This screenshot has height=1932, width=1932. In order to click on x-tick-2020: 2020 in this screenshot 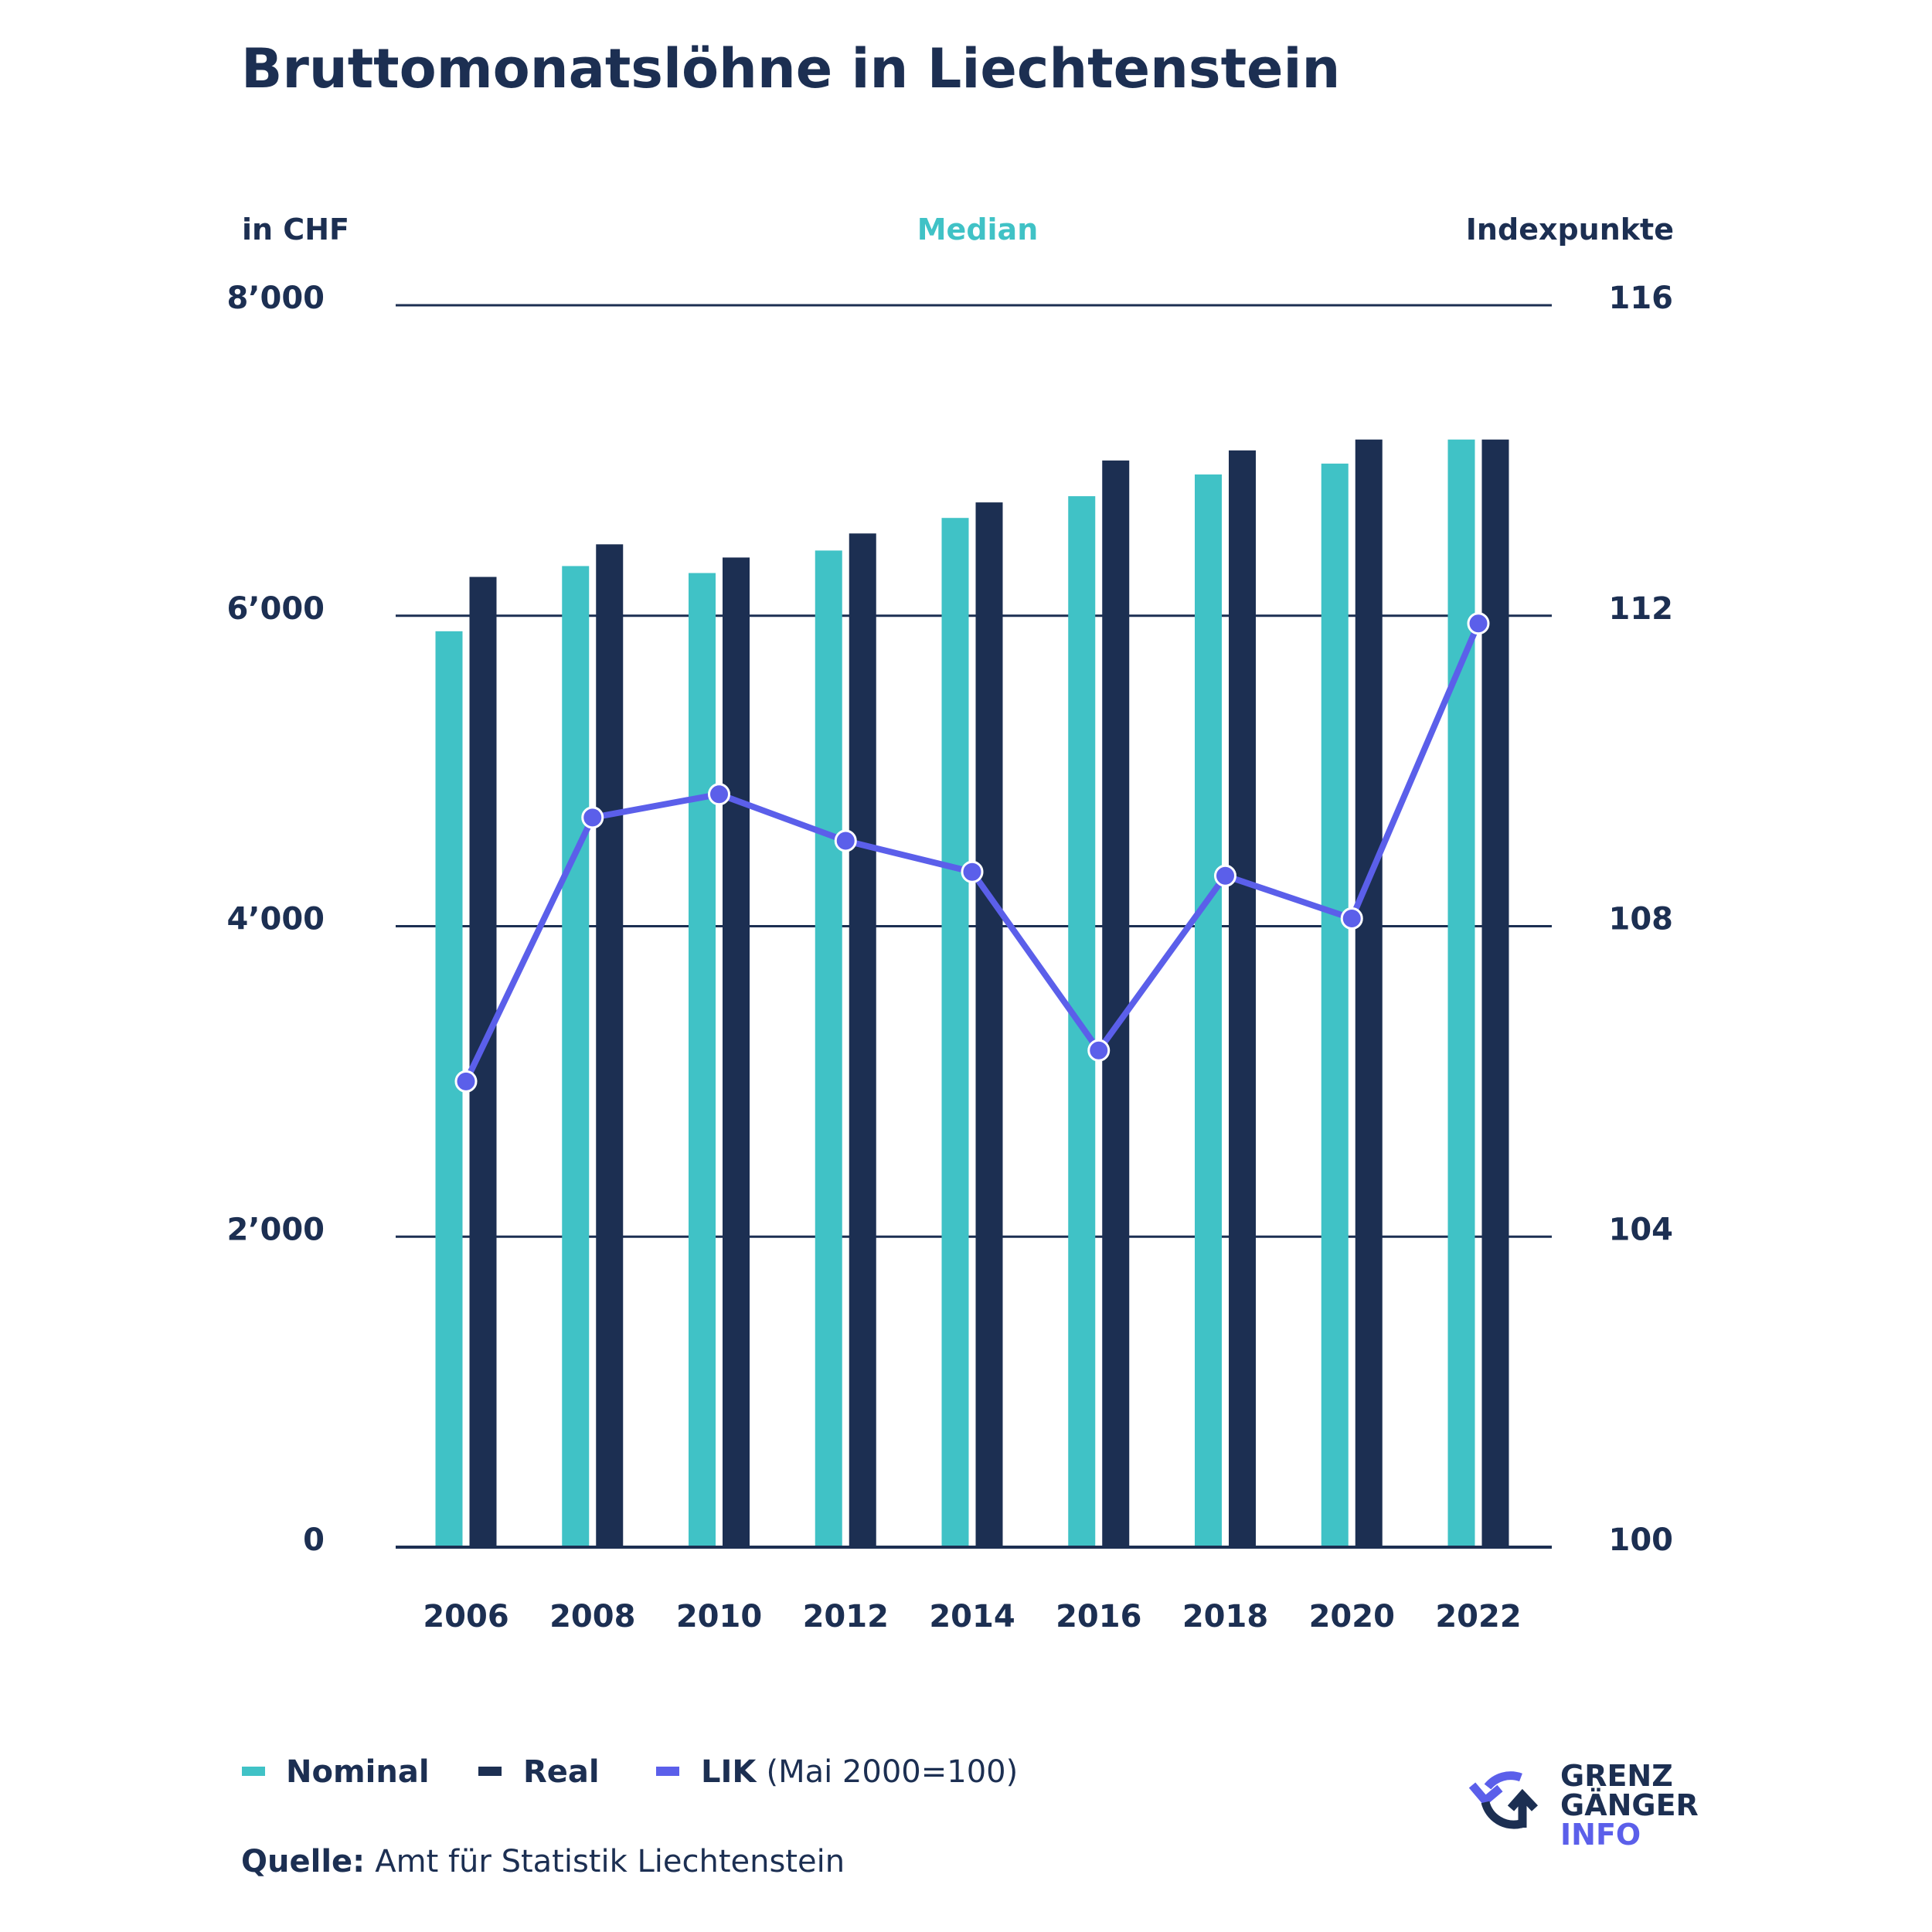, I will do `click(1352, 1616)`.